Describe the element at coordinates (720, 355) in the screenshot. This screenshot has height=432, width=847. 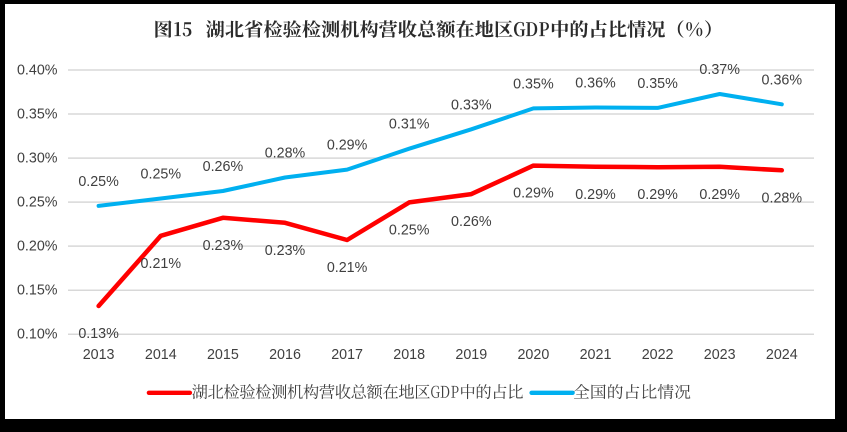
I see `svg-text: 2023` at that location.